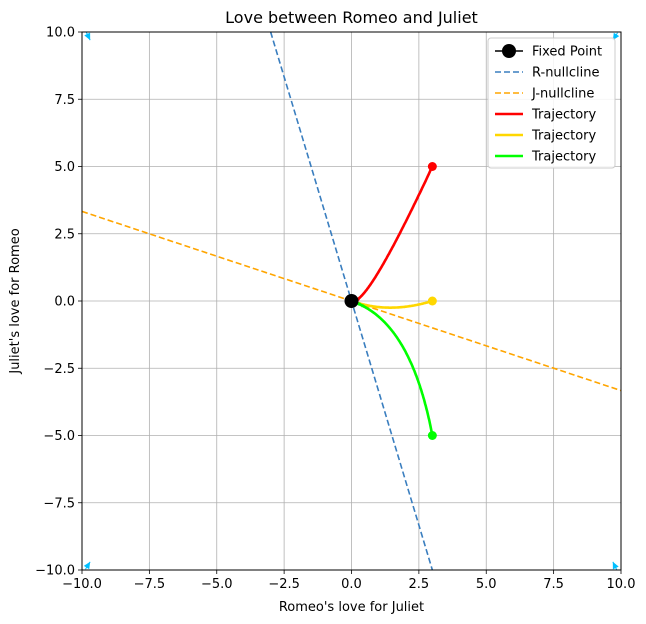  I want to click on fixed-point-marker, so click(351, 301).